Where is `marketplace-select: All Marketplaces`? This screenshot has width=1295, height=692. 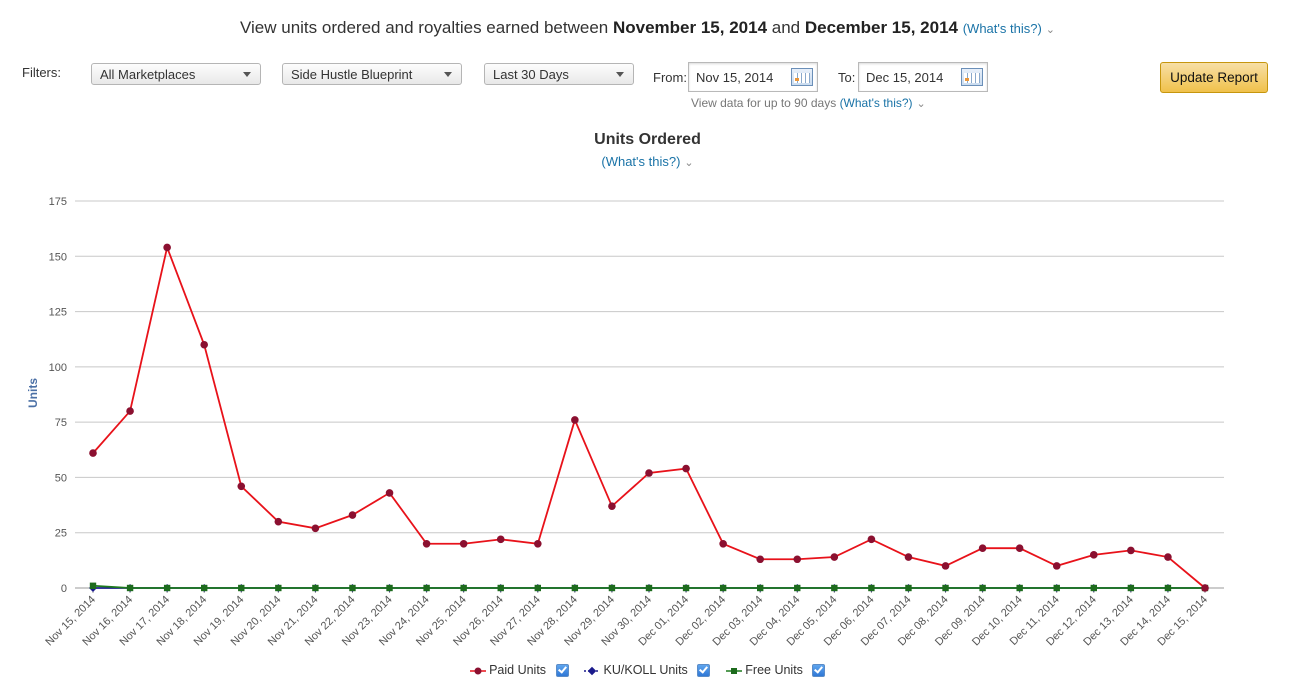
marketplace-select: All Marketplaces is located at coordinates (176, 74).